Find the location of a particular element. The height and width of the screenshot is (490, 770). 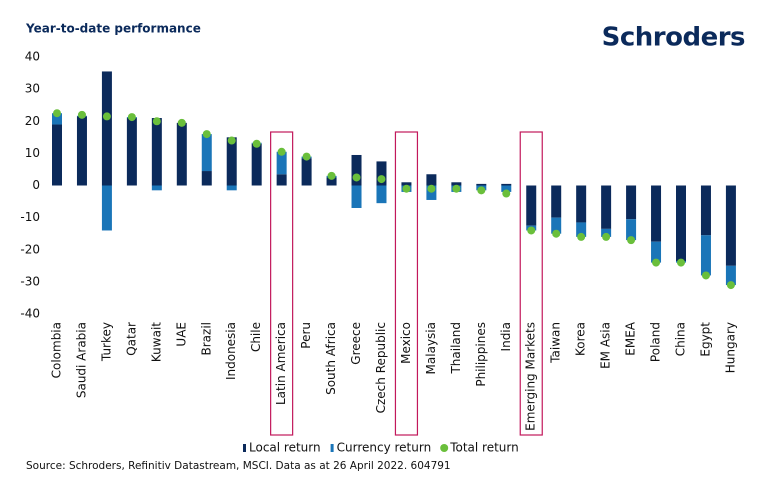

x-tick-label: Greece is located at coordinates (356, 343).